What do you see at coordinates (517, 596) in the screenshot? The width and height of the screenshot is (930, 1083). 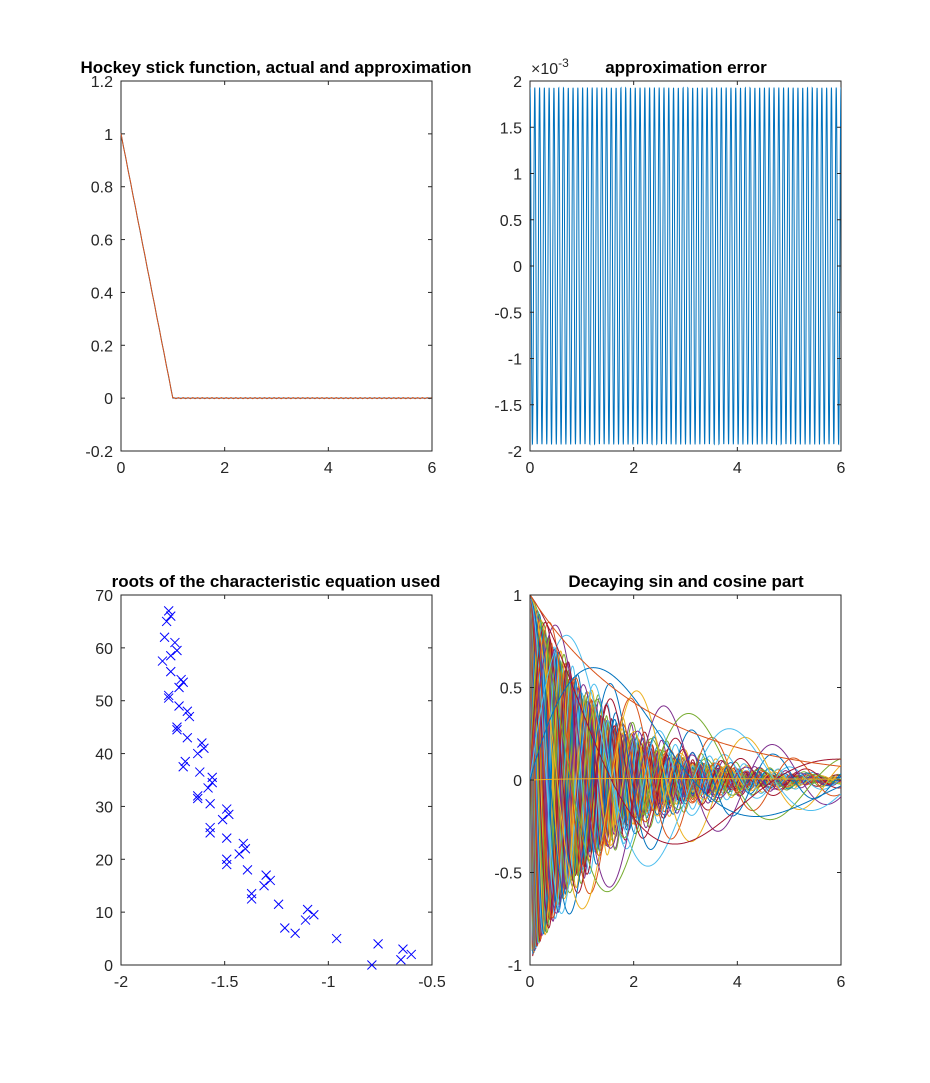 I see `y-tick-label: 1` at bounding box center [517, 596].